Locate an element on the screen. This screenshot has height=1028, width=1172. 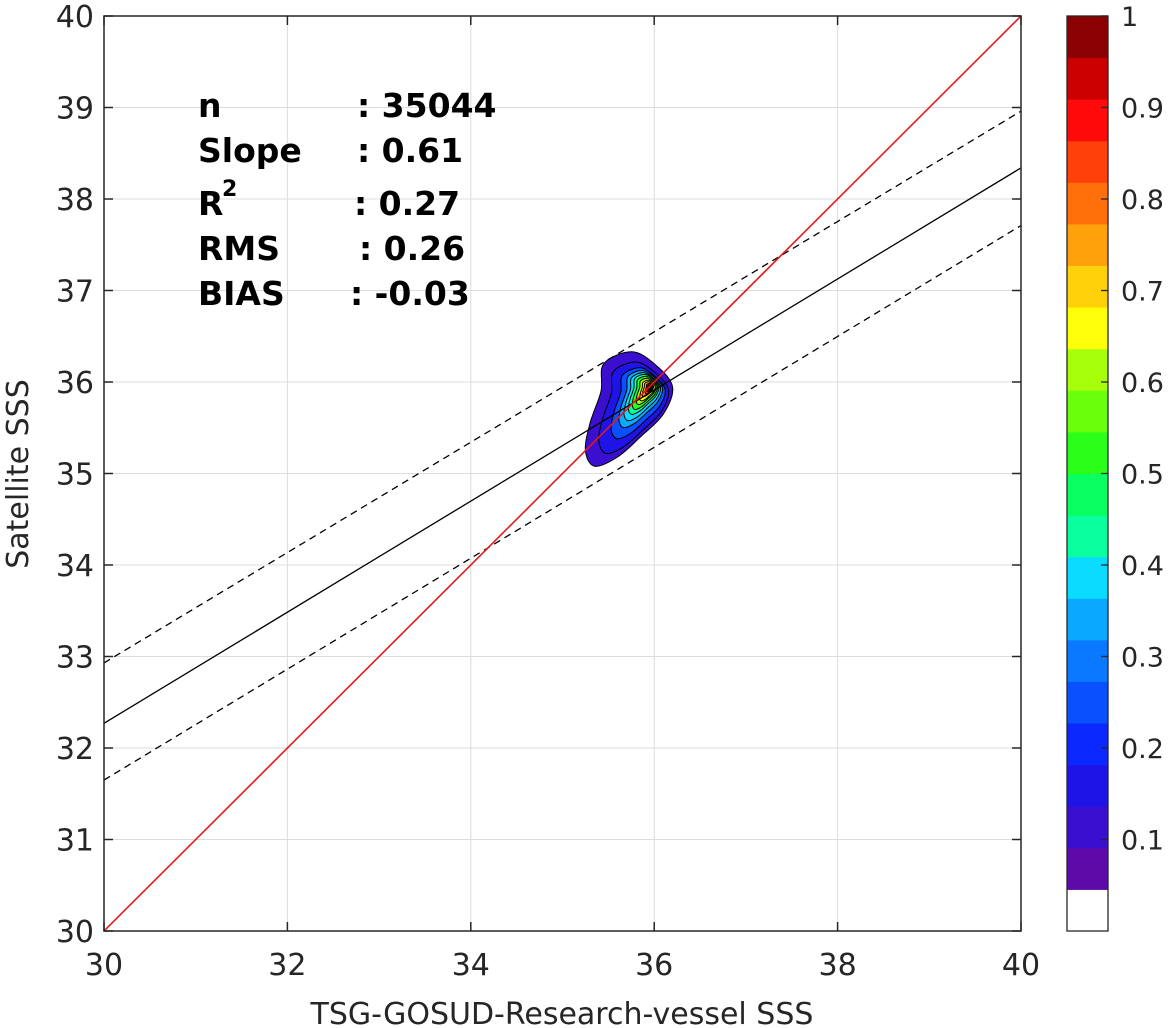
stat-slope-label: Slope is located at coordinates (250, 150).